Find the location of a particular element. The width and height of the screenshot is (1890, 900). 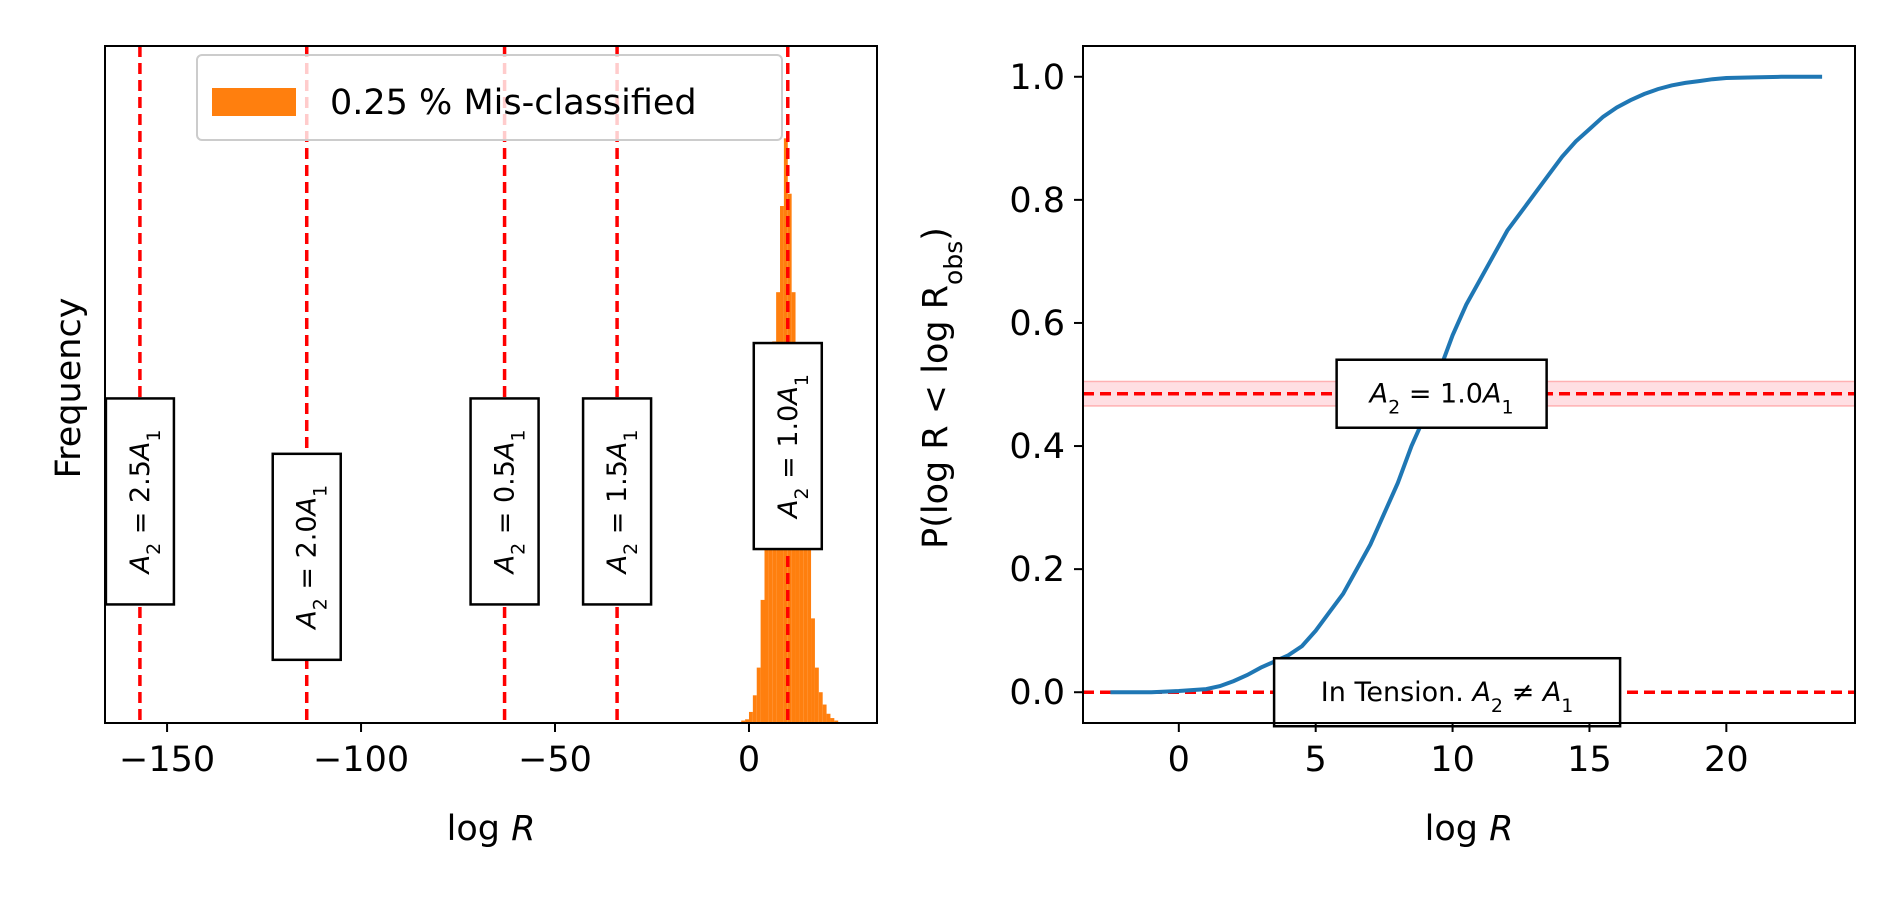

legend-box is located at coordinates (489, 97).